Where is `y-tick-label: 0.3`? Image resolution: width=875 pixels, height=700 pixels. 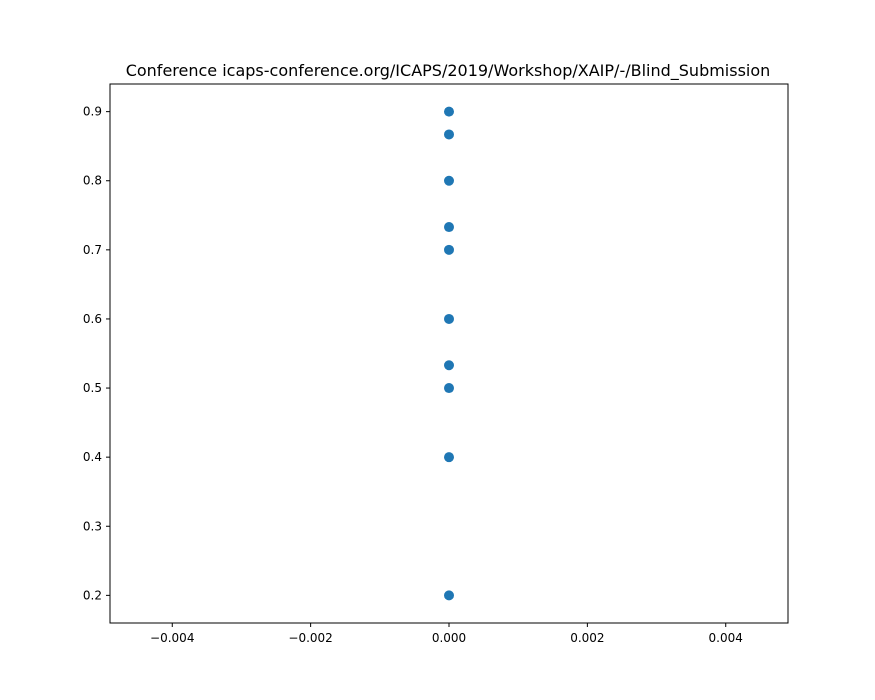 y-tick-label: 0.3 is located at coordinates (92, 526).